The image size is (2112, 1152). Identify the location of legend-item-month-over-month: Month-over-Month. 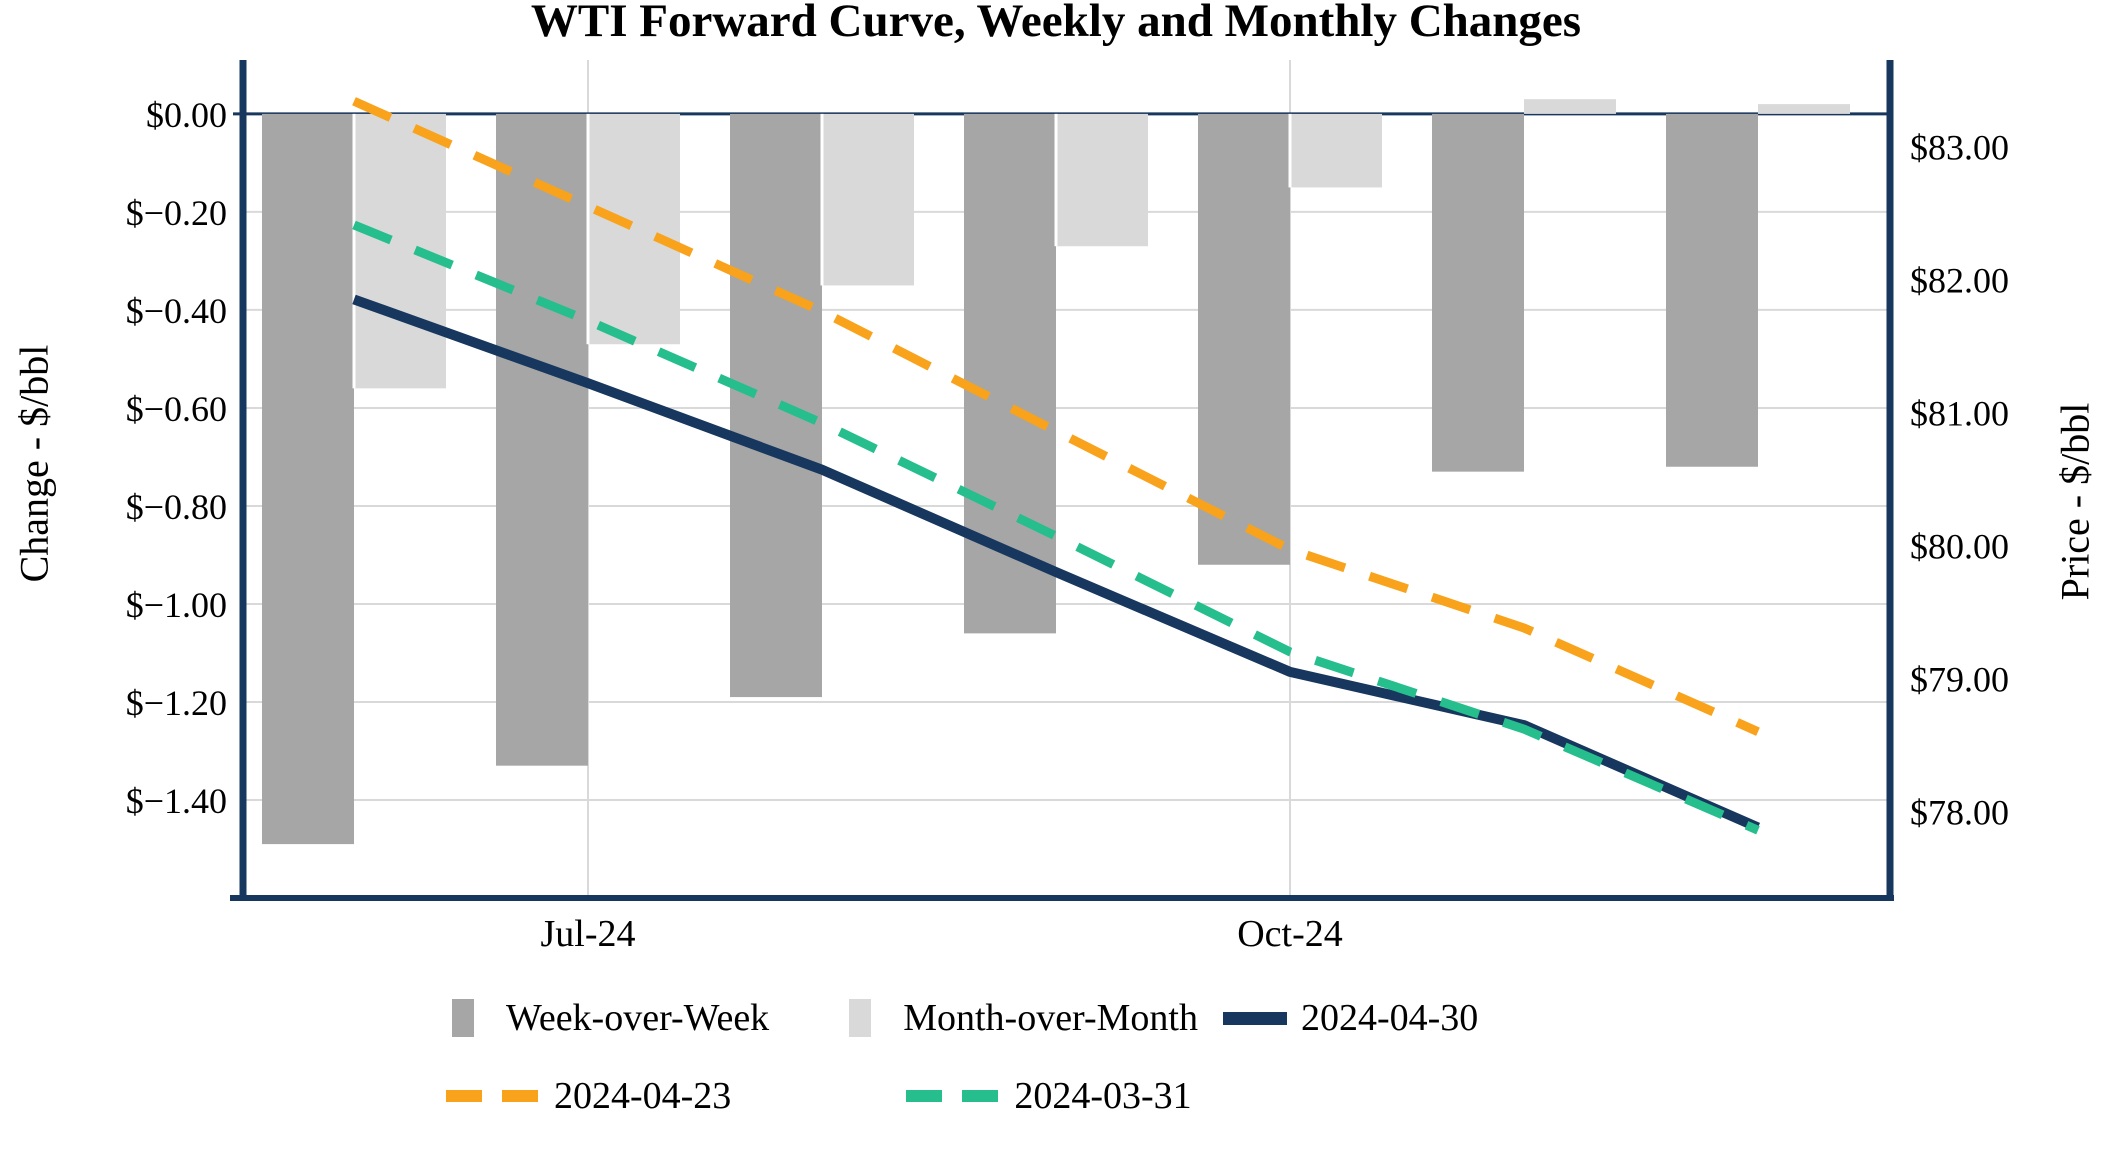
(1023, 1018).